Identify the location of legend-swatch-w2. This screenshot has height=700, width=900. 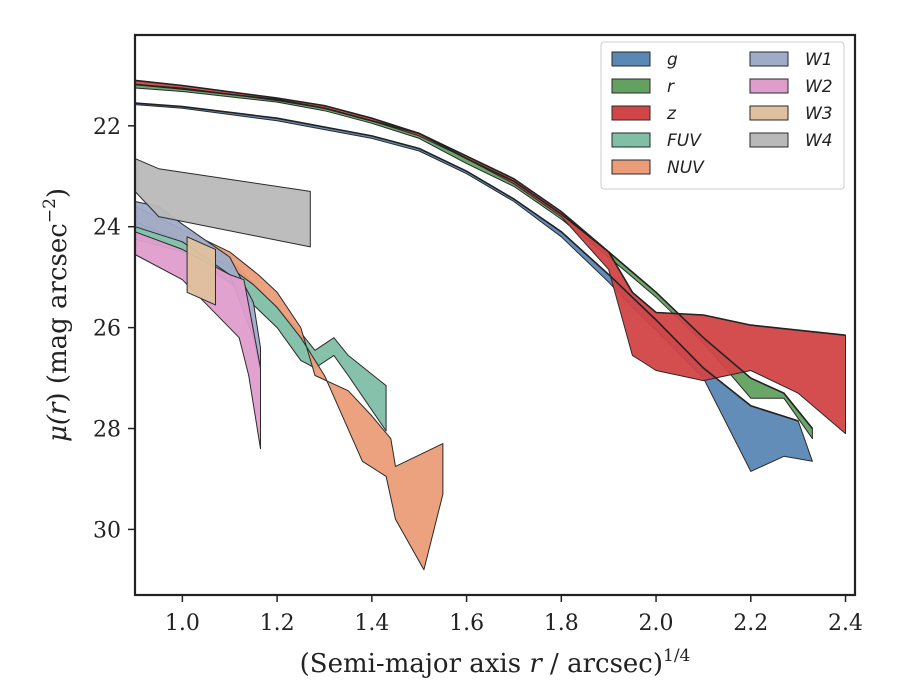
(769, 86).